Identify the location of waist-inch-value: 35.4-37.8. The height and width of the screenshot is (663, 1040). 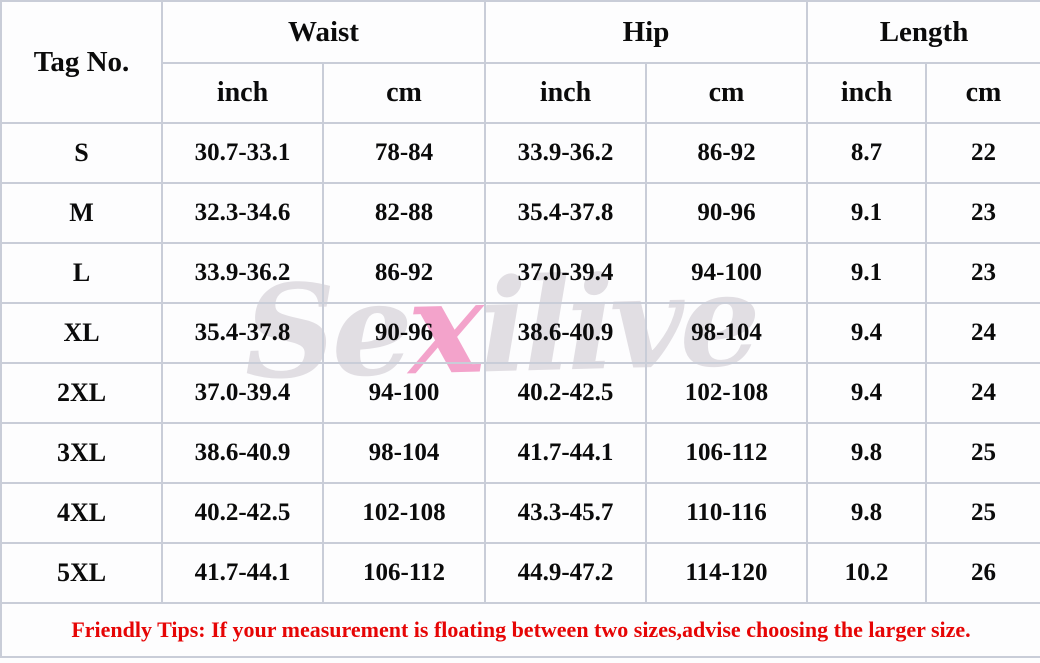
(242, 333).